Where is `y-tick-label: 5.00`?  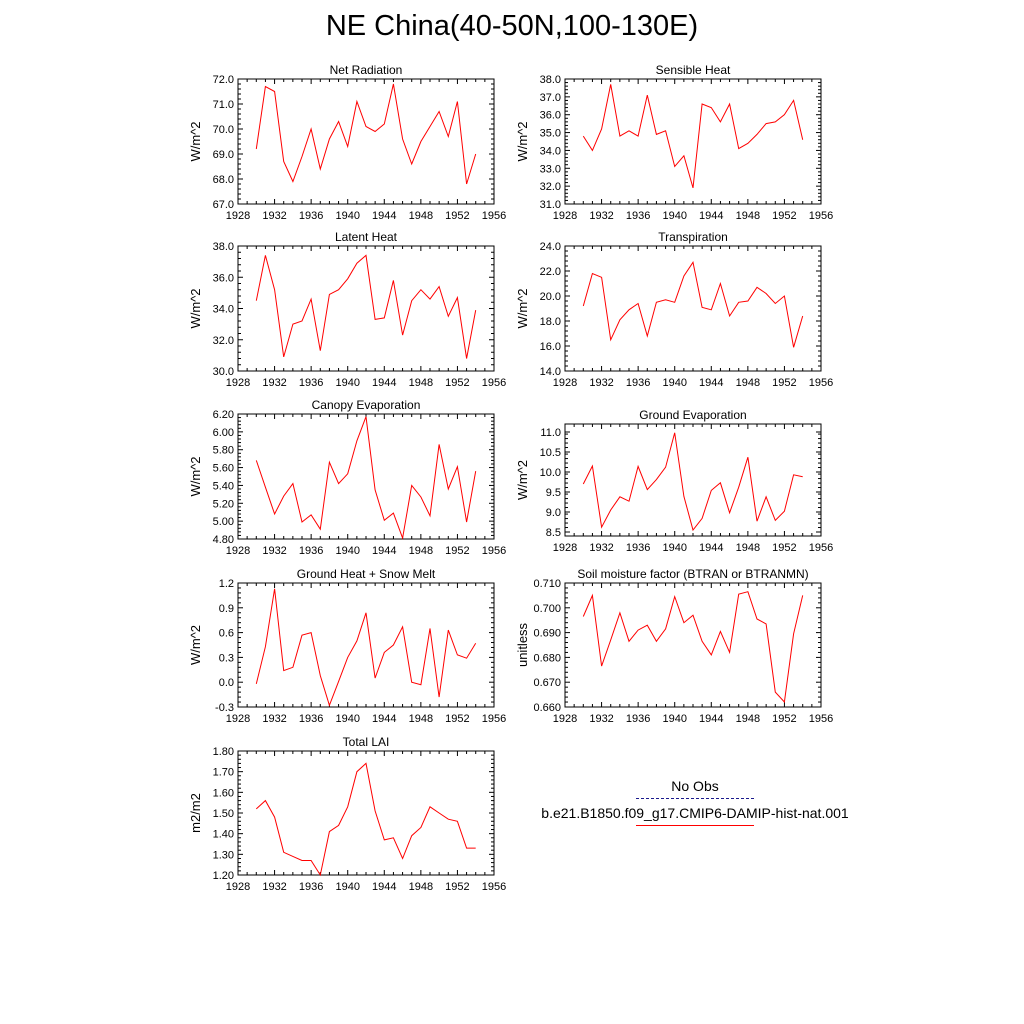 y-tick-label: 5.00 is located at coordinates (223, 522).